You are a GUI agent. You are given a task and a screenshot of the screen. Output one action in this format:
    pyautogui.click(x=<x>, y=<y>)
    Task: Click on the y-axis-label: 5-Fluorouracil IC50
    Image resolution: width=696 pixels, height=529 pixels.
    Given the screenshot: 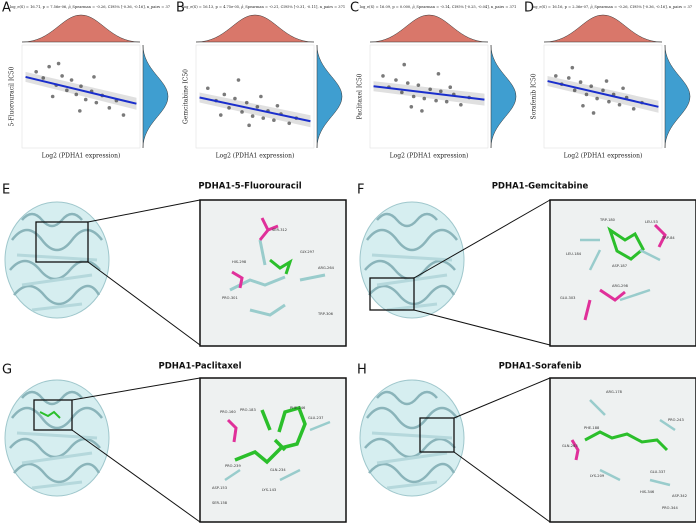 What is the action you would take?
    pyautogui.click(x=12, y=96)
    